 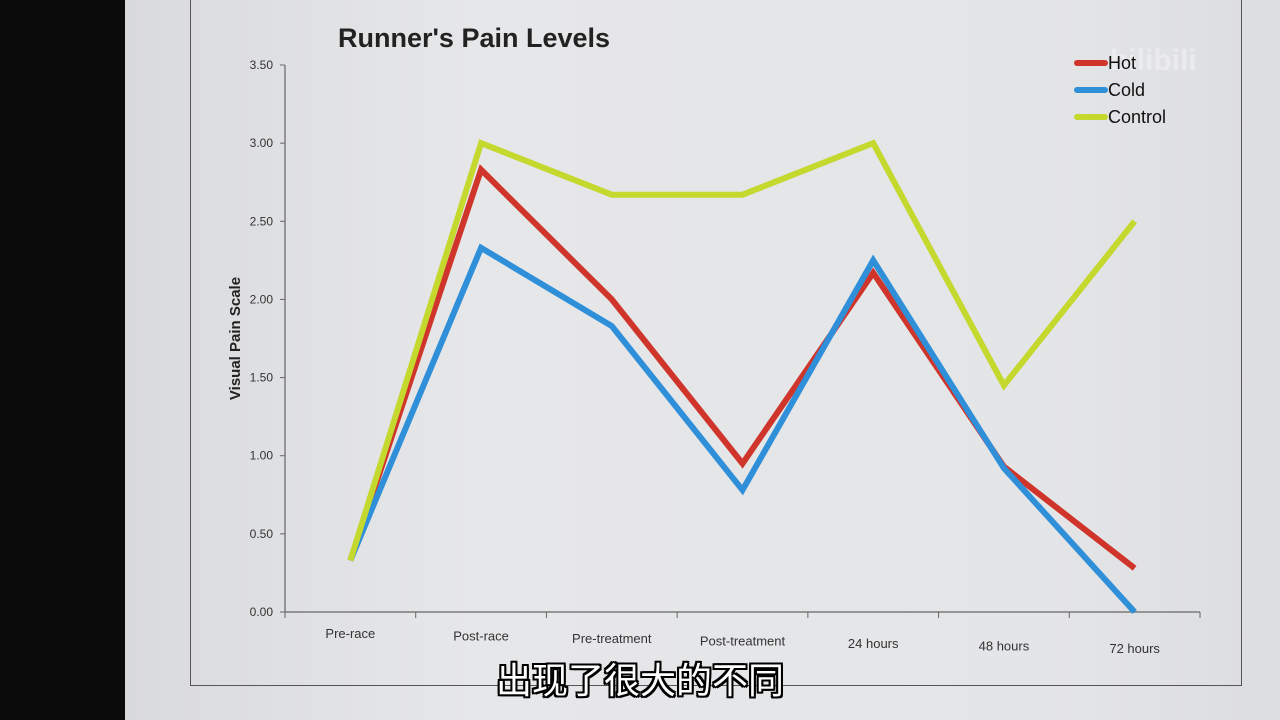 I want to click on legend-label-control: Control, so click(x=1137, y=117).